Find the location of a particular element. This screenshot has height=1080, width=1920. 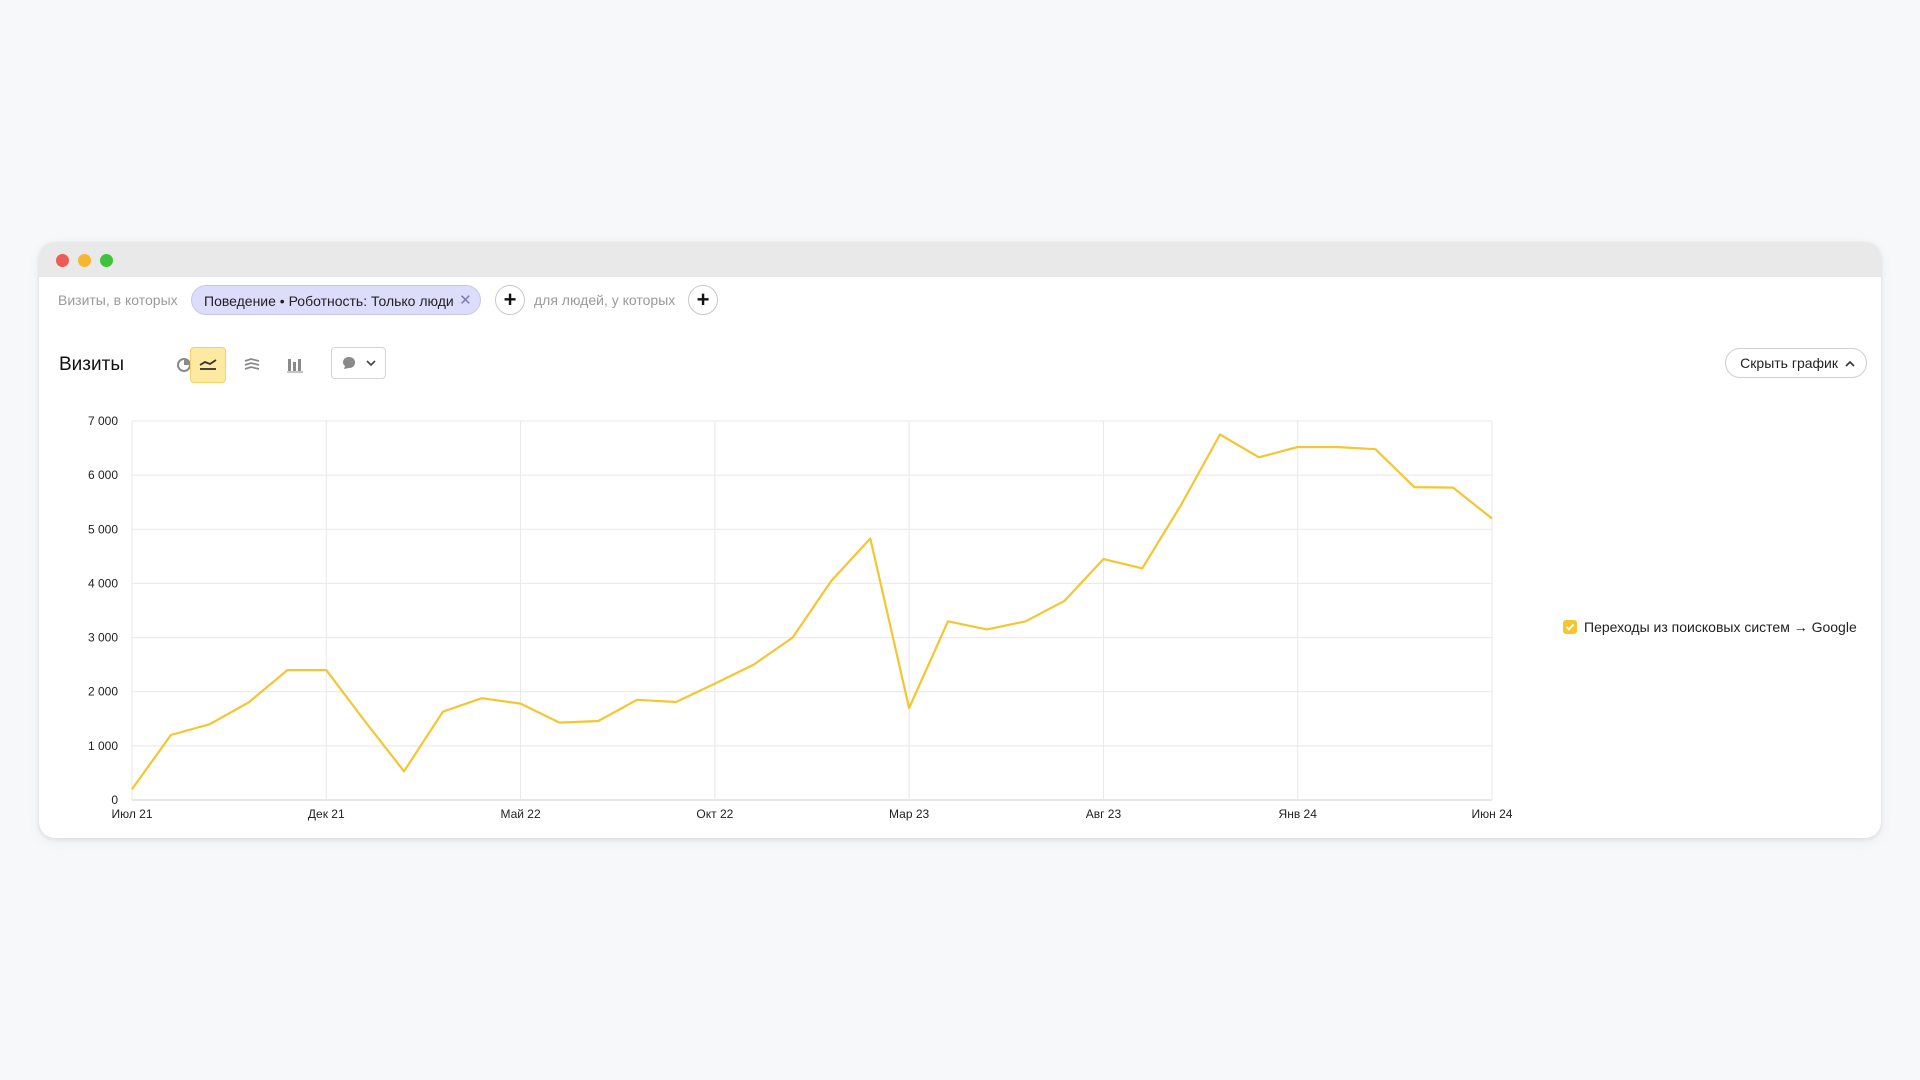

area-chart-button is located at coordinates (252, 365).